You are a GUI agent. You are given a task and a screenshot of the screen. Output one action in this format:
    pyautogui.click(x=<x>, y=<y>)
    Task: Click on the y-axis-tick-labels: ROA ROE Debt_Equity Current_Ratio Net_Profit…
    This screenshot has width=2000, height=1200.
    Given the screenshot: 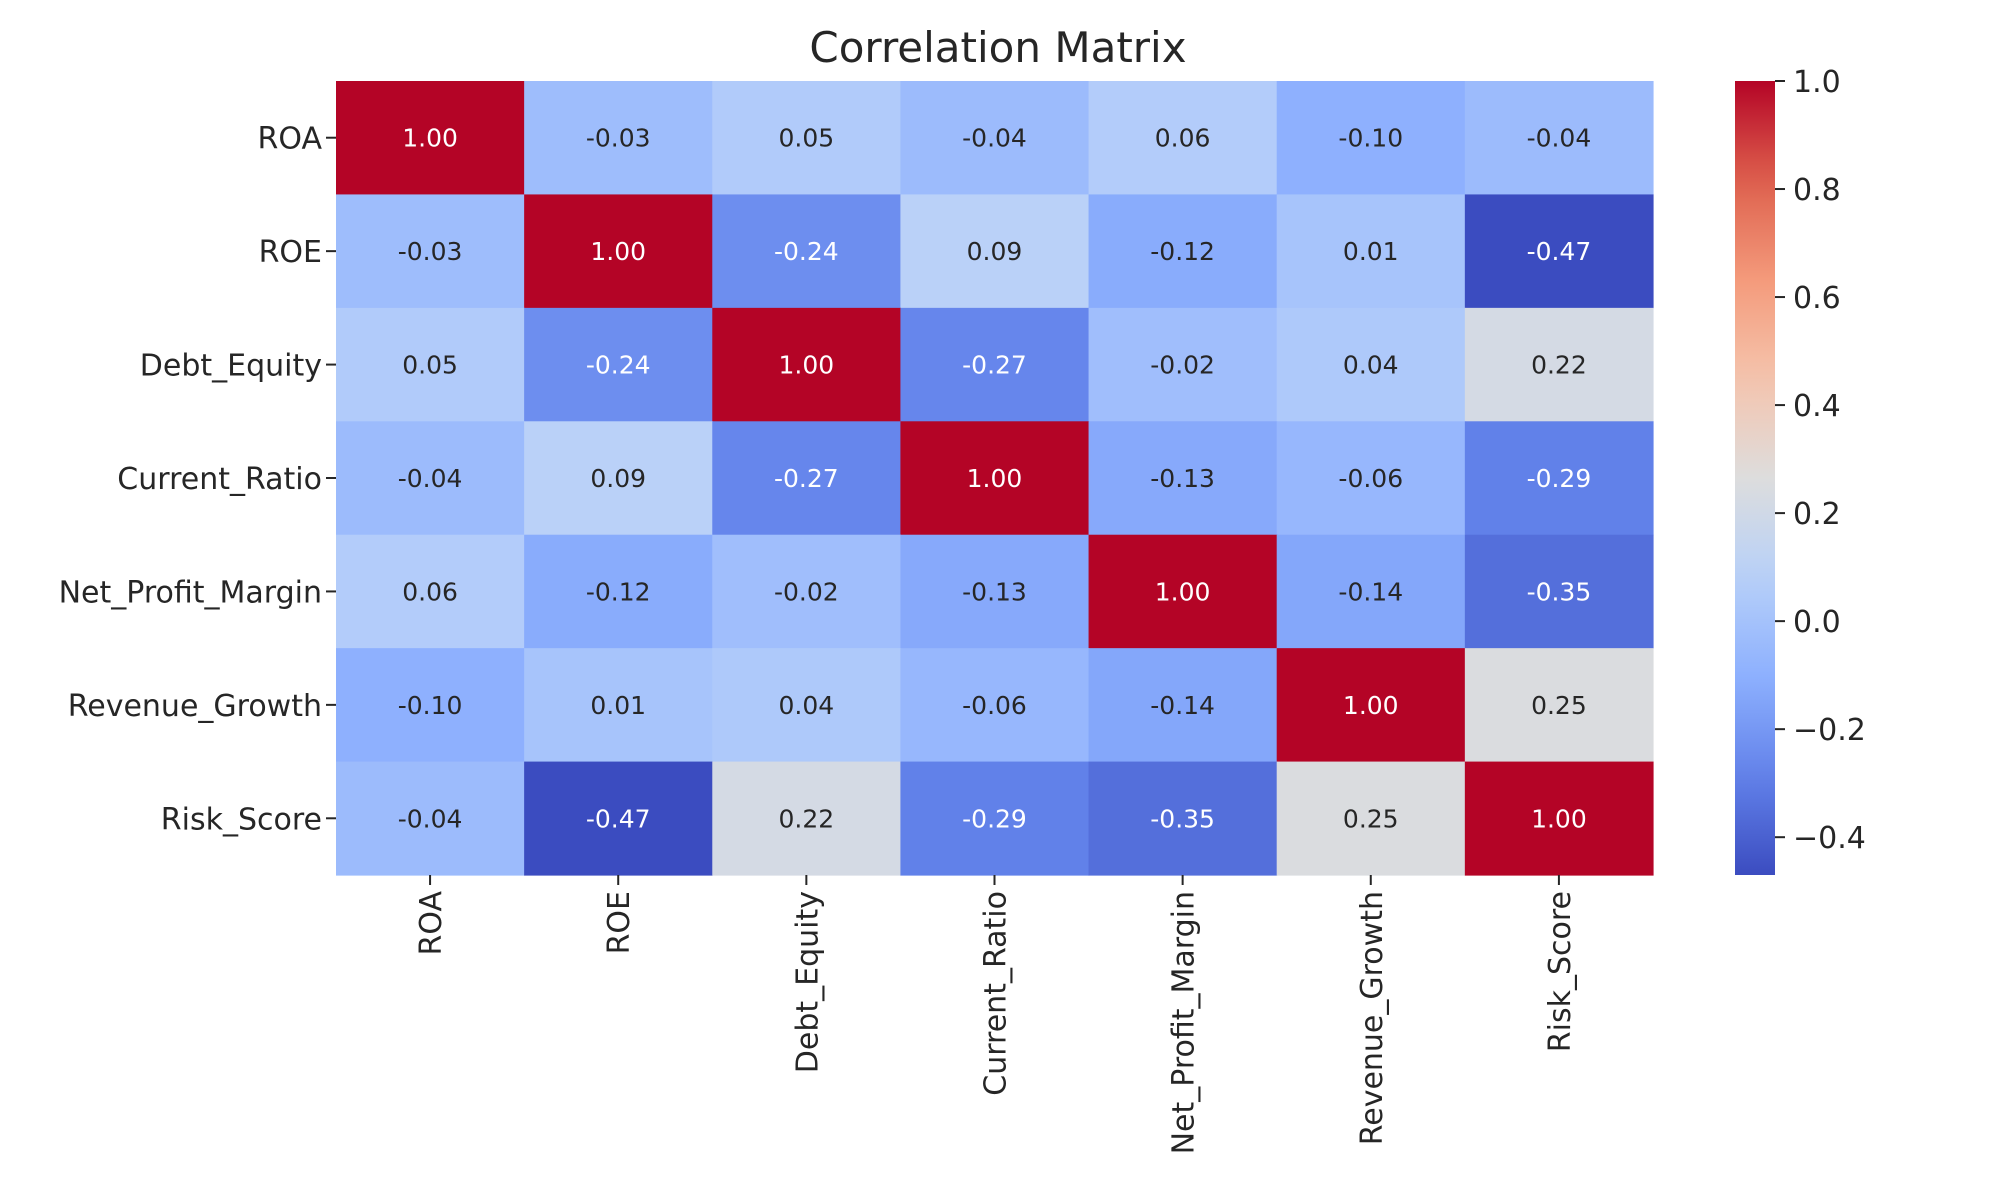 What is the action you would take?
    pyautogui.click(x=197, y=479)
    